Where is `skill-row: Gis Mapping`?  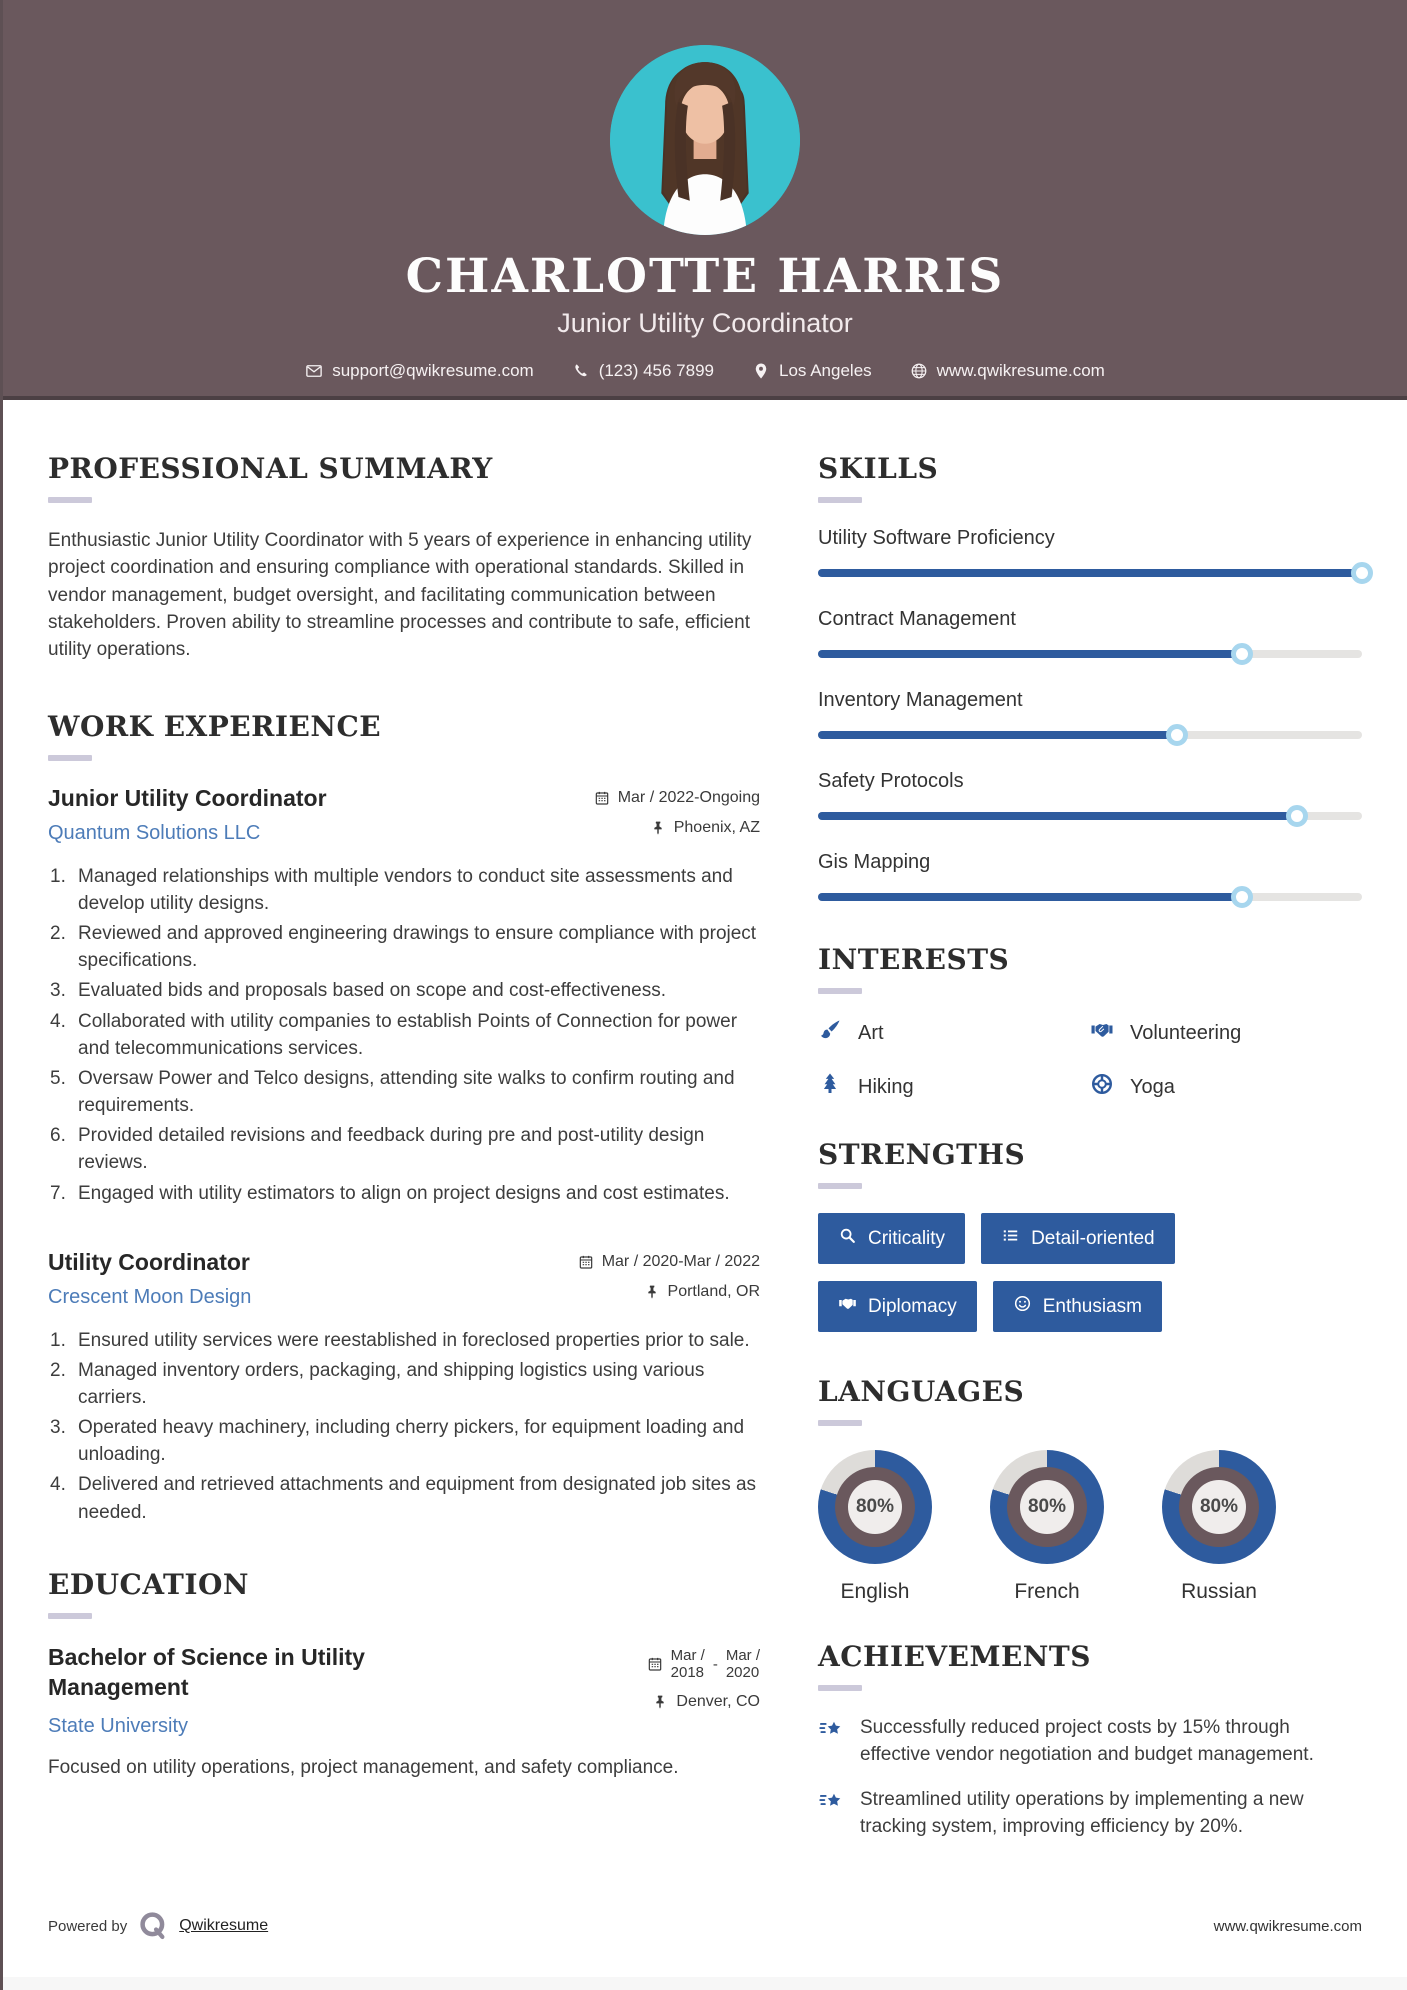
skill-row: Gis Mapping is located at coordinates (1090, 880).